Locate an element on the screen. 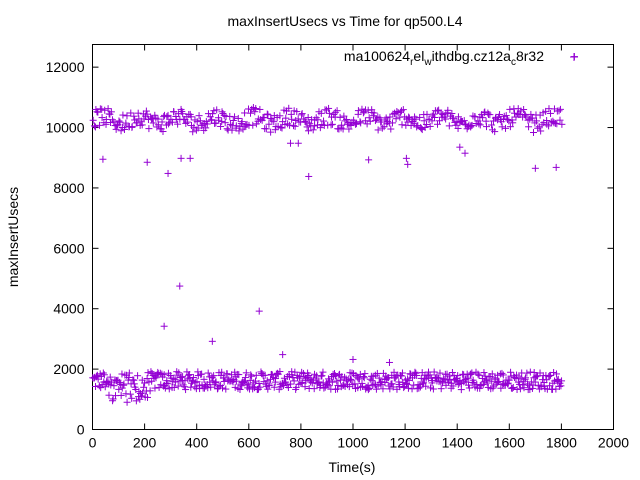 This screenshot has width=640, height=480. legend-label: ma100624relwithdbg.cz12ac8r32 is located at coordinates (444, 58).